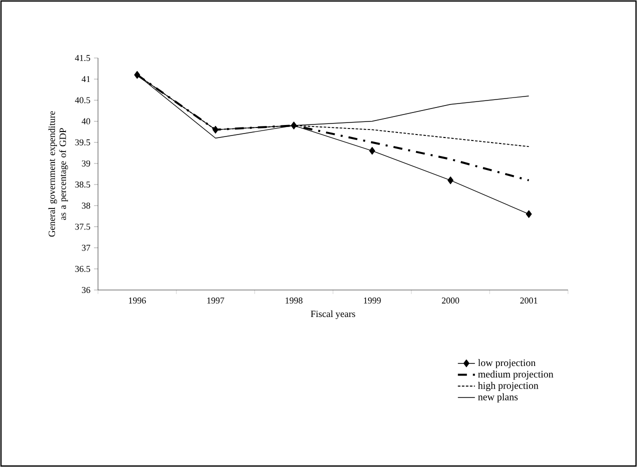 Image resolution: width=637 pixels, height=467 pixels. What do you see at coordinates (333, 315) in the screenshot?
I see `x-axis-title: Fiscal years` at bounding box center [333, 315].